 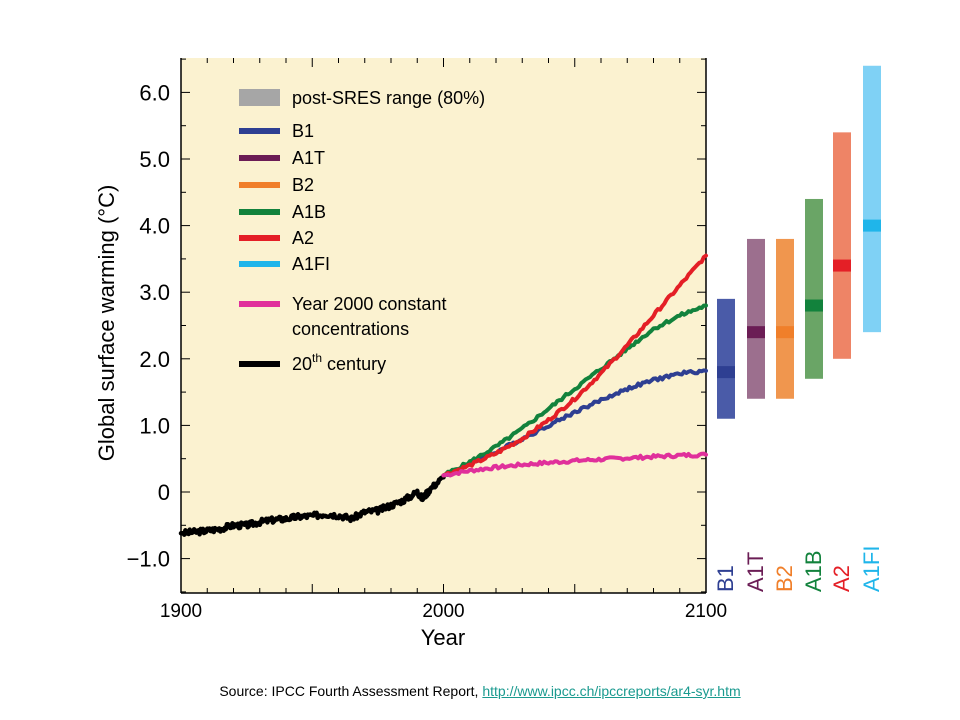 I want to click on range-bar-b2, so click(x=785, y=318).